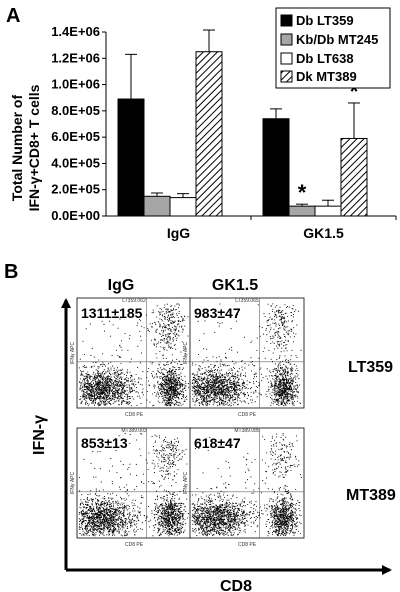  I want to click on legend: Db LT359 Kb/Db MT245 Db LT638 Dk MT389, so click(333, 48).